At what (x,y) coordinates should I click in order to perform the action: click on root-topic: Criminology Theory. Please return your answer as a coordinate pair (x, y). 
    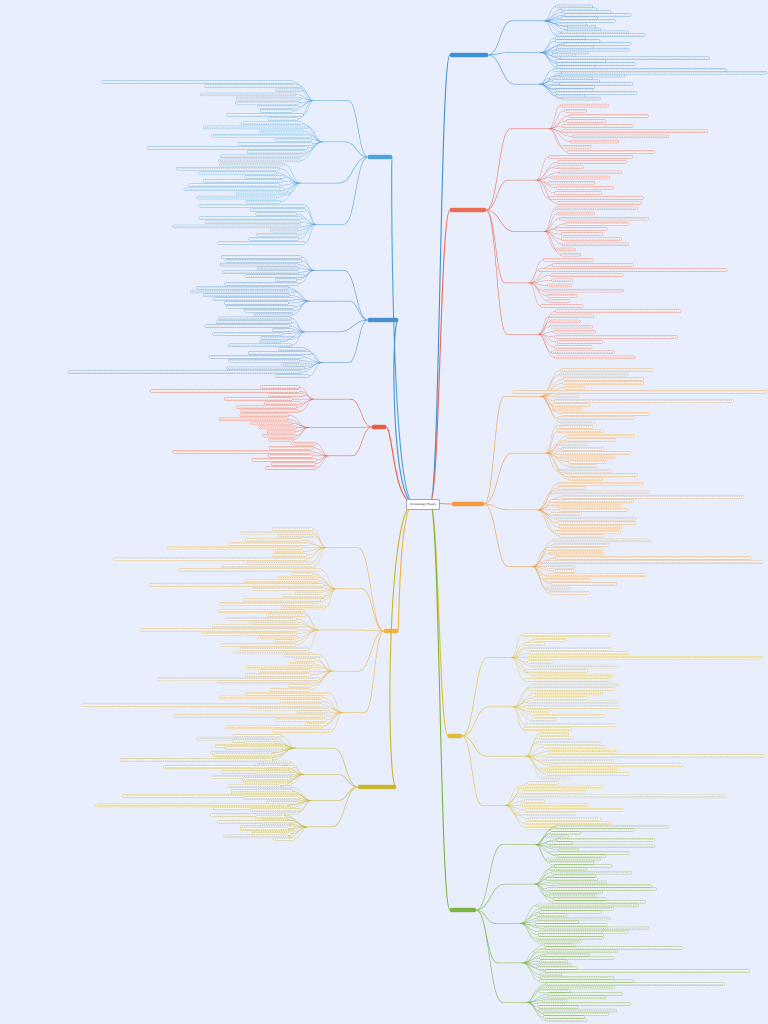
    Looking at the image, I should click on (423, 504).